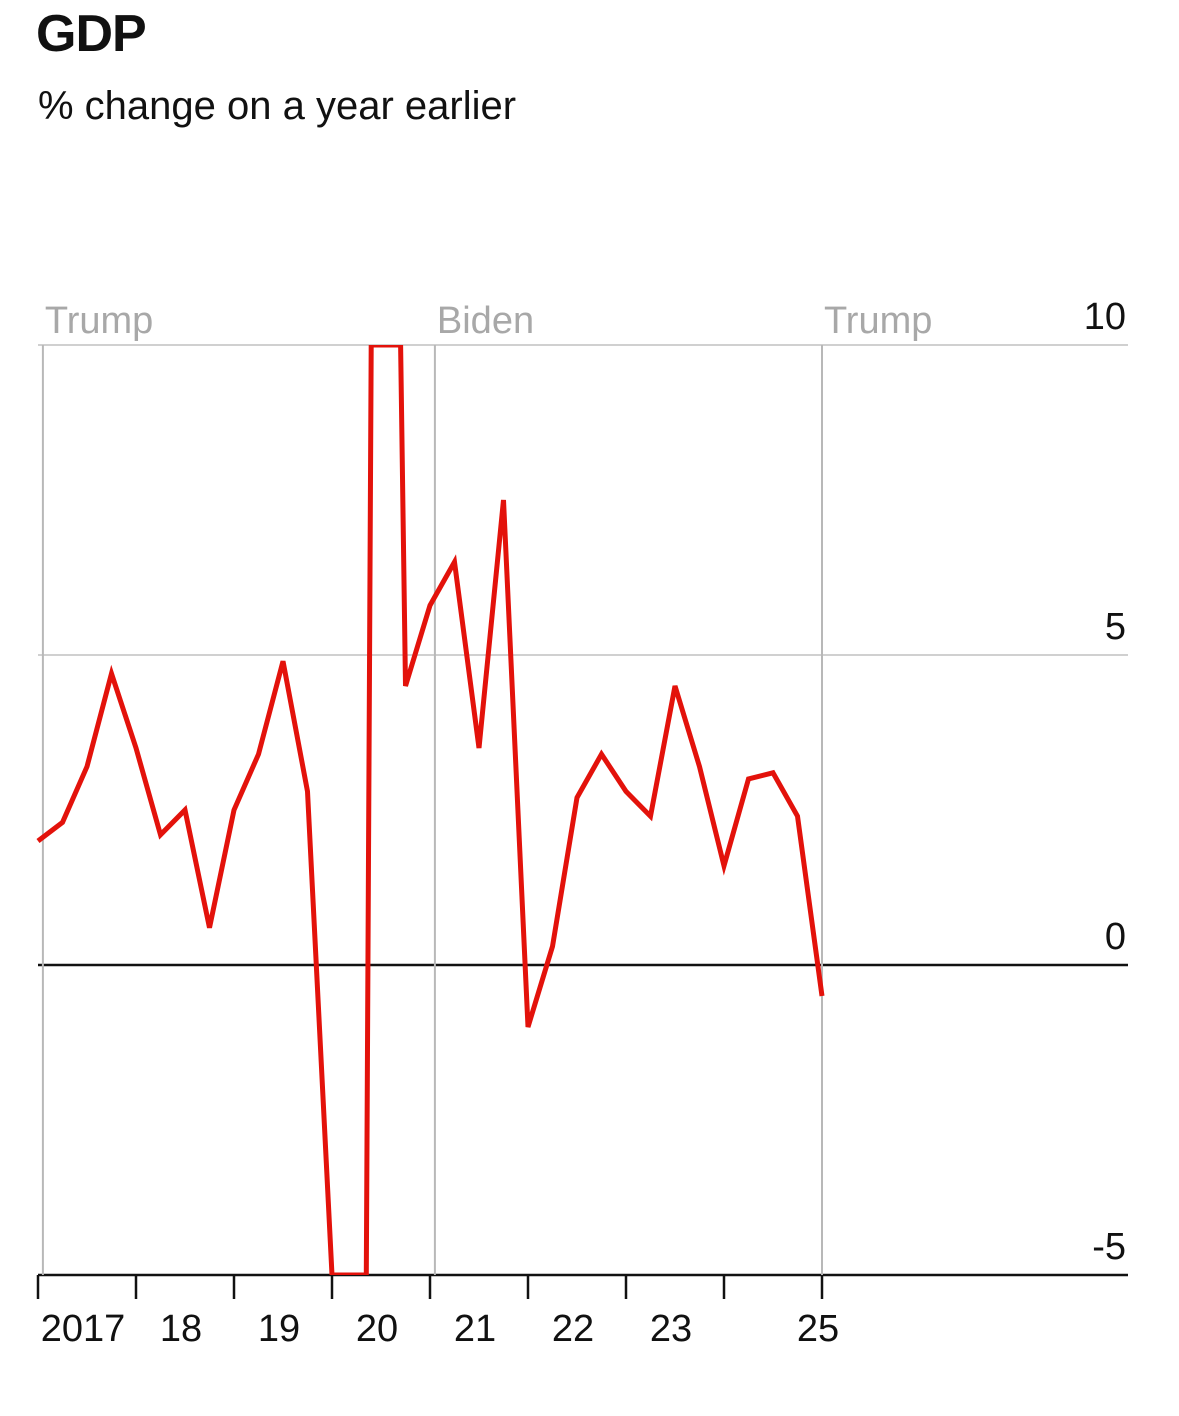 The image size is (1179, 1416). What do you see at coordinates (475, 1329) in the screenshot?
I see `x-tick-label: 21` at bounding box center [475, 1329].